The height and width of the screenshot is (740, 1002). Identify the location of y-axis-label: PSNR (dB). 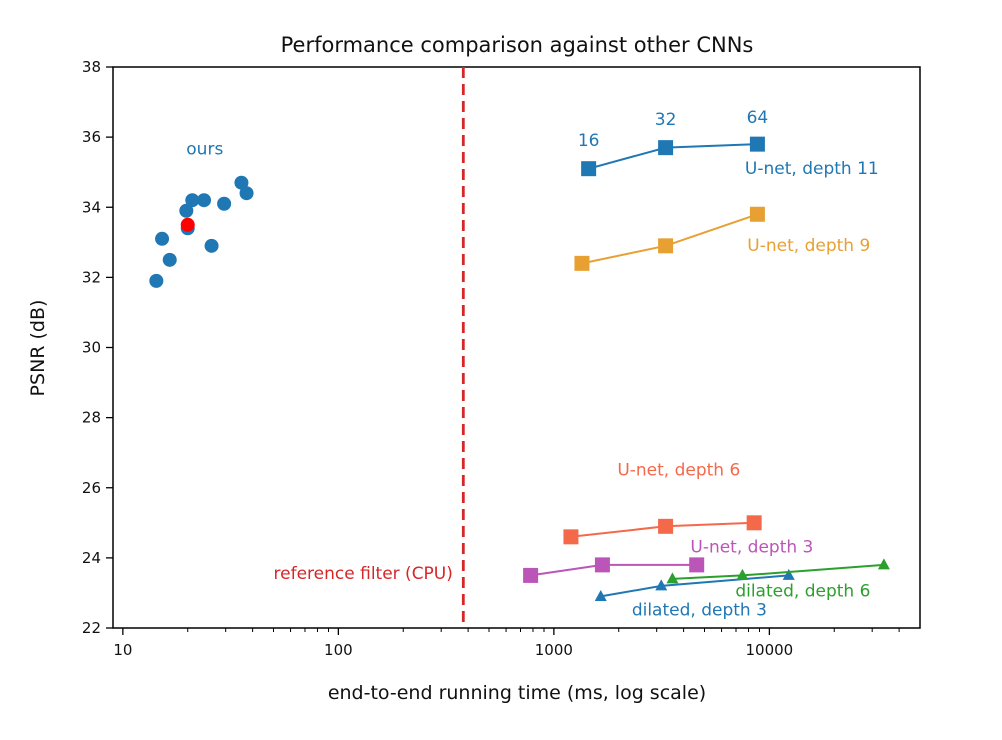
(38, 348).